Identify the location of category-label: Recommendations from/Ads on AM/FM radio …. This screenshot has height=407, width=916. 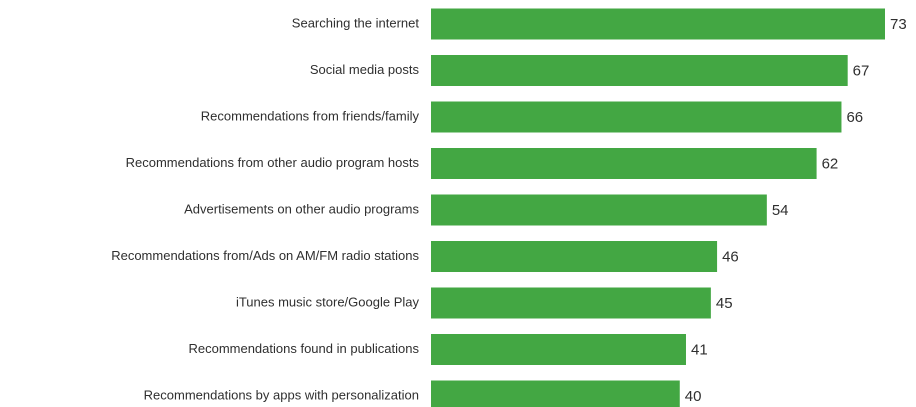
(265, 255).